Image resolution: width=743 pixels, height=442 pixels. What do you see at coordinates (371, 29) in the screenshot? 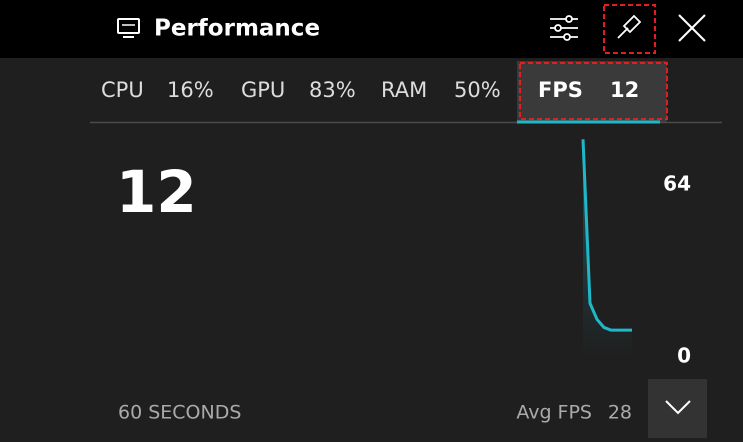
I see `title-bar` at bounding box center [371, 29].